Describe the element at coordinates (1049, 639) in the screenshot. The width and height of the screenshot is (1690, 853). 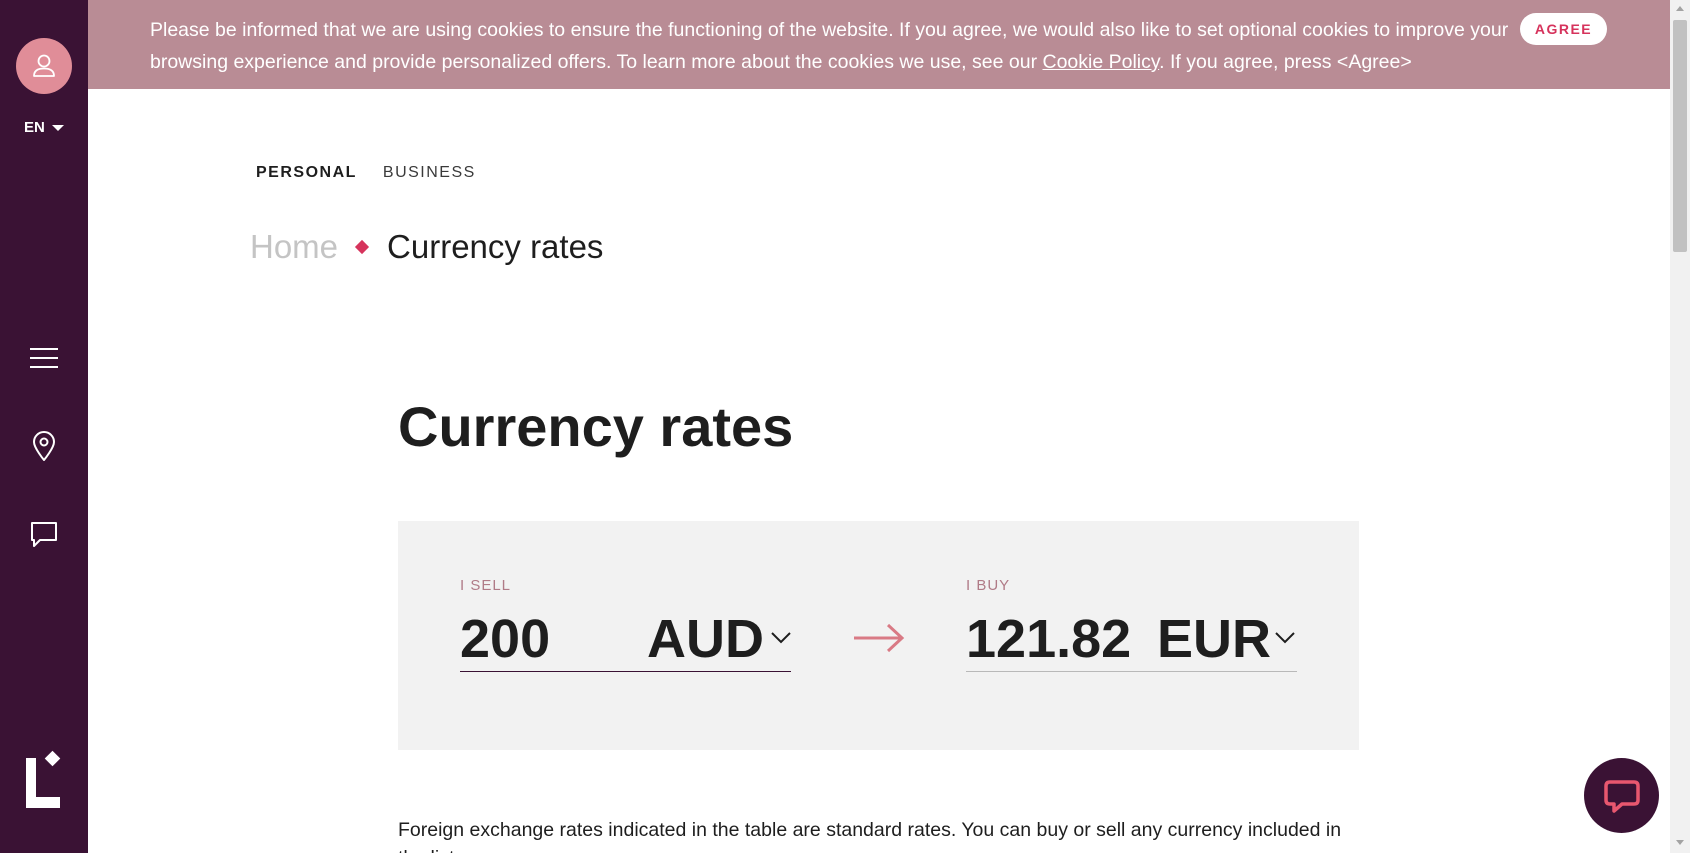
I see `buy-amount-input: 121.82` at that location.